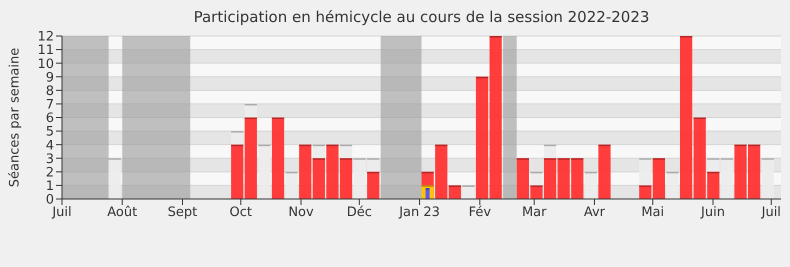  What do you see at coordinates (50, 159) in the screenshot?
I see `y-tick-label: 3` at bounding box center [50, 159].